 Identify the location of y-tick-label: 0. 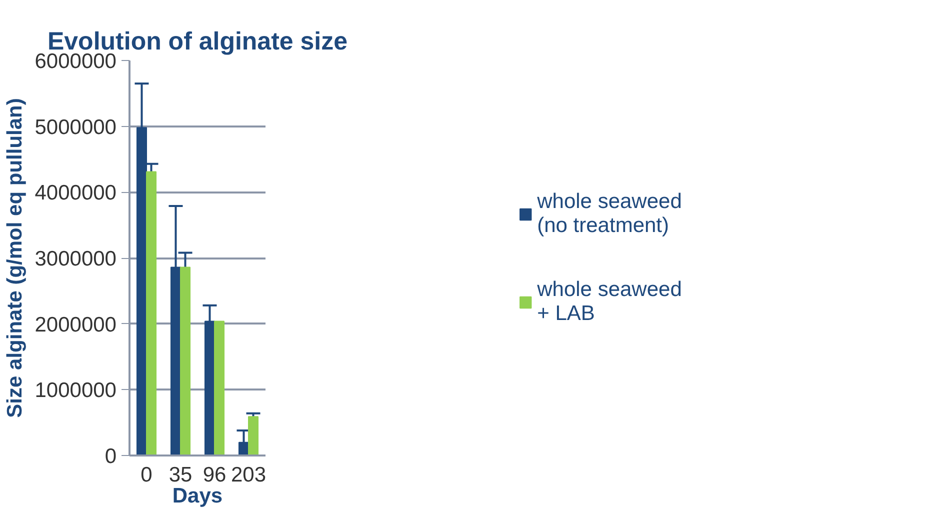
(110, 456).